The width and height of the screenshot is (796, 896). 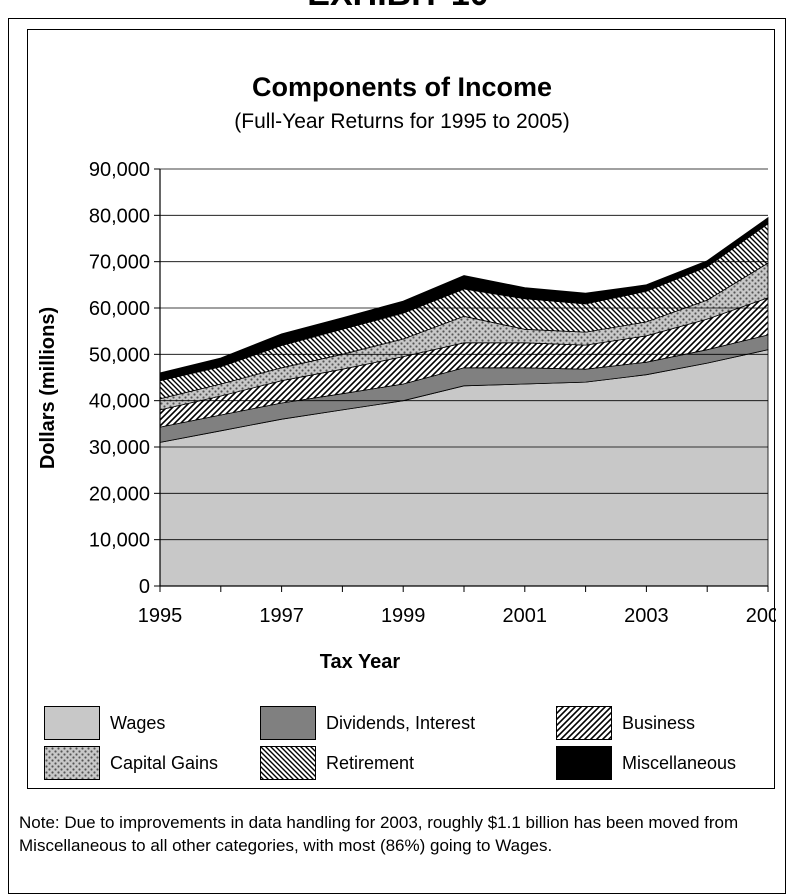 I want to click on x-tick-label-0: 1995, so click(x=160, y=616).